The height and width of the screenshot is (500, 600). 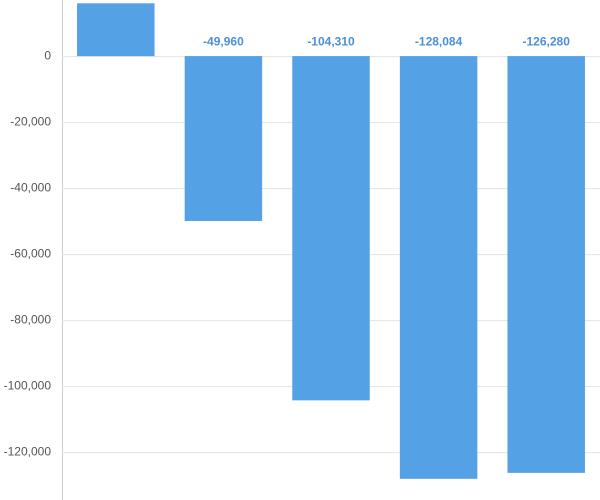 What do you see at coordinates (47, 55) in the screenshot?
I see `y-tick-label: 0` at bounding box center [47, 55].